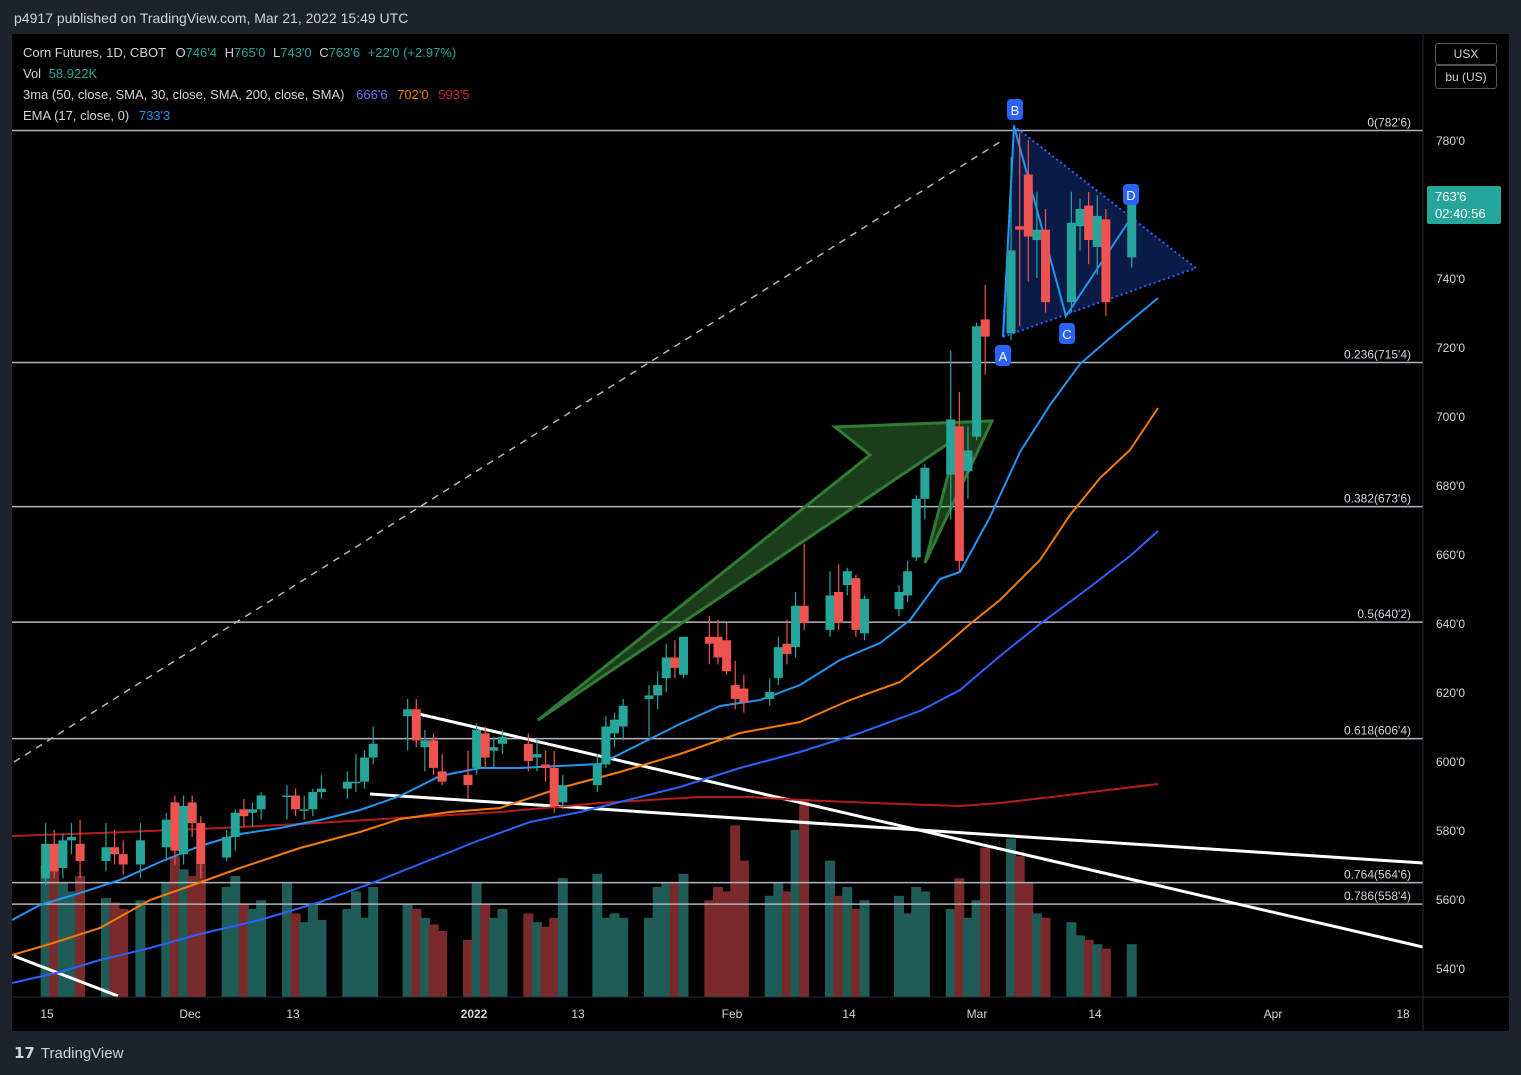 Image resolution: width=1521 pixels, height=1075 pixels. Describe the element at coordinates (296, 52) in the screenshot. I see `low-value: 743'0` at that location.